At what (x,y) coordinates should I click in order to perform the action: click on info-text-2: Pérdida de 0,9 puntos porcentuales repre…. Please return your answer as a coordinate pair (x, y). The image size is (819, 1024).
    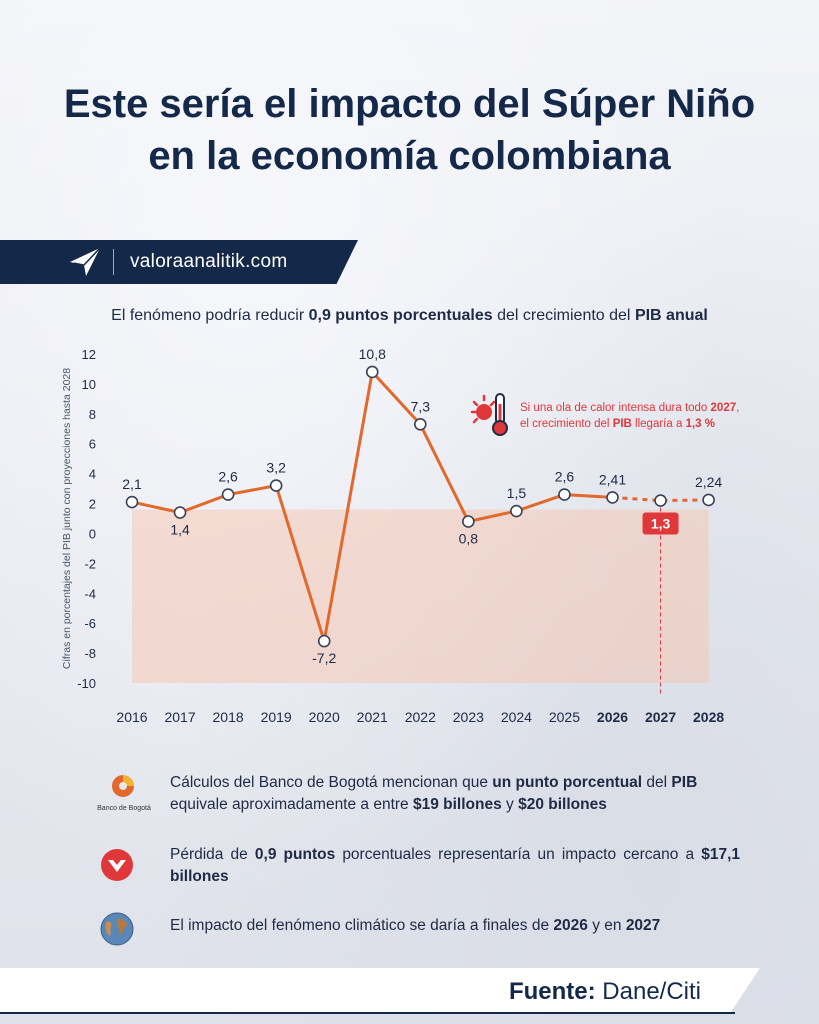
    Looking at the image, I should click on (455, 866).